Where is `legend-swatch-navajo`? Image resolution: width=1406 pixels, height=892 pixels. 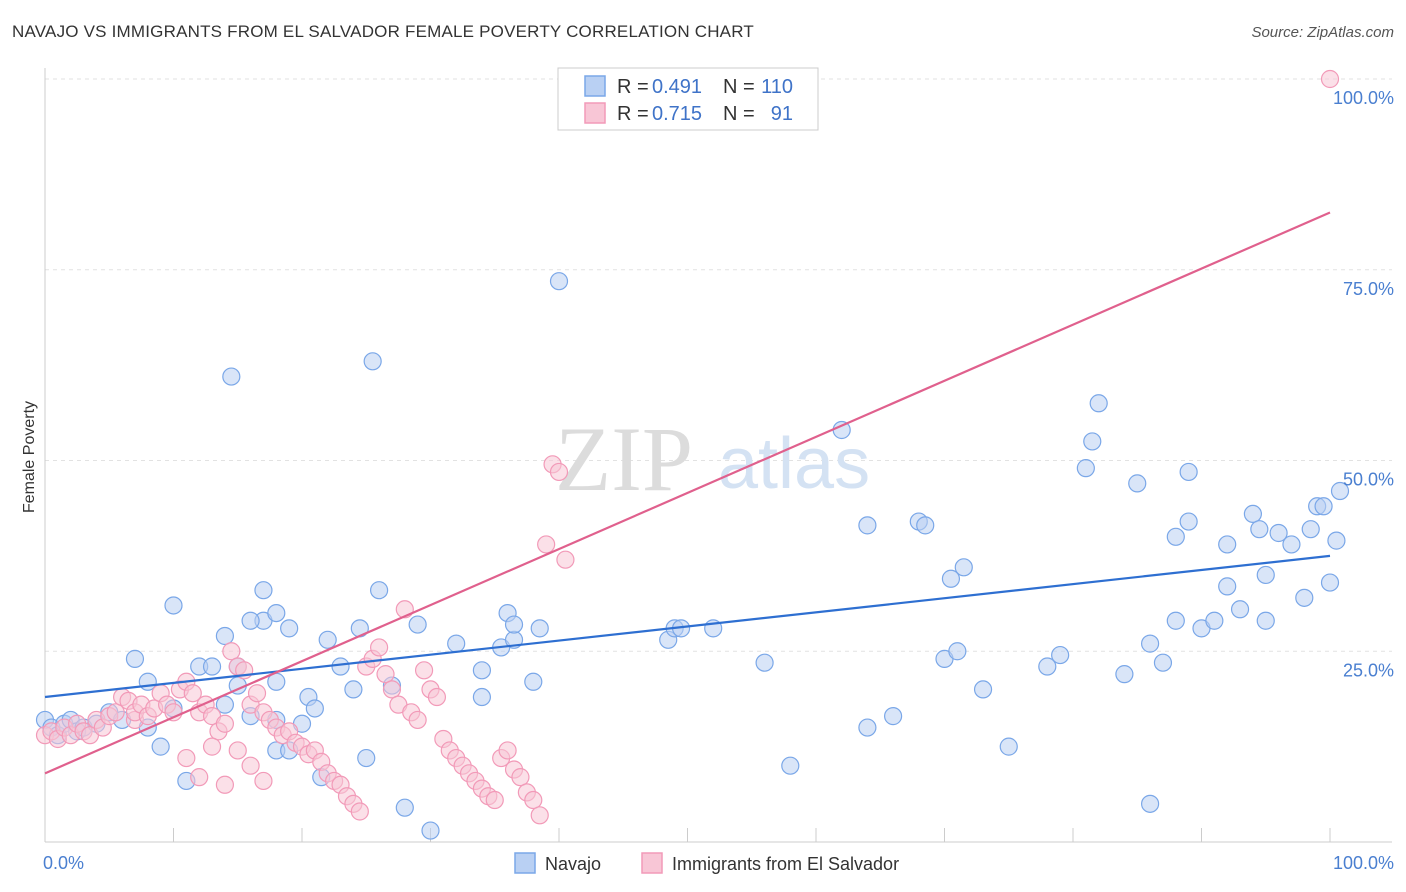
legend-swatch-navajo is located at coordinates (525, 863).